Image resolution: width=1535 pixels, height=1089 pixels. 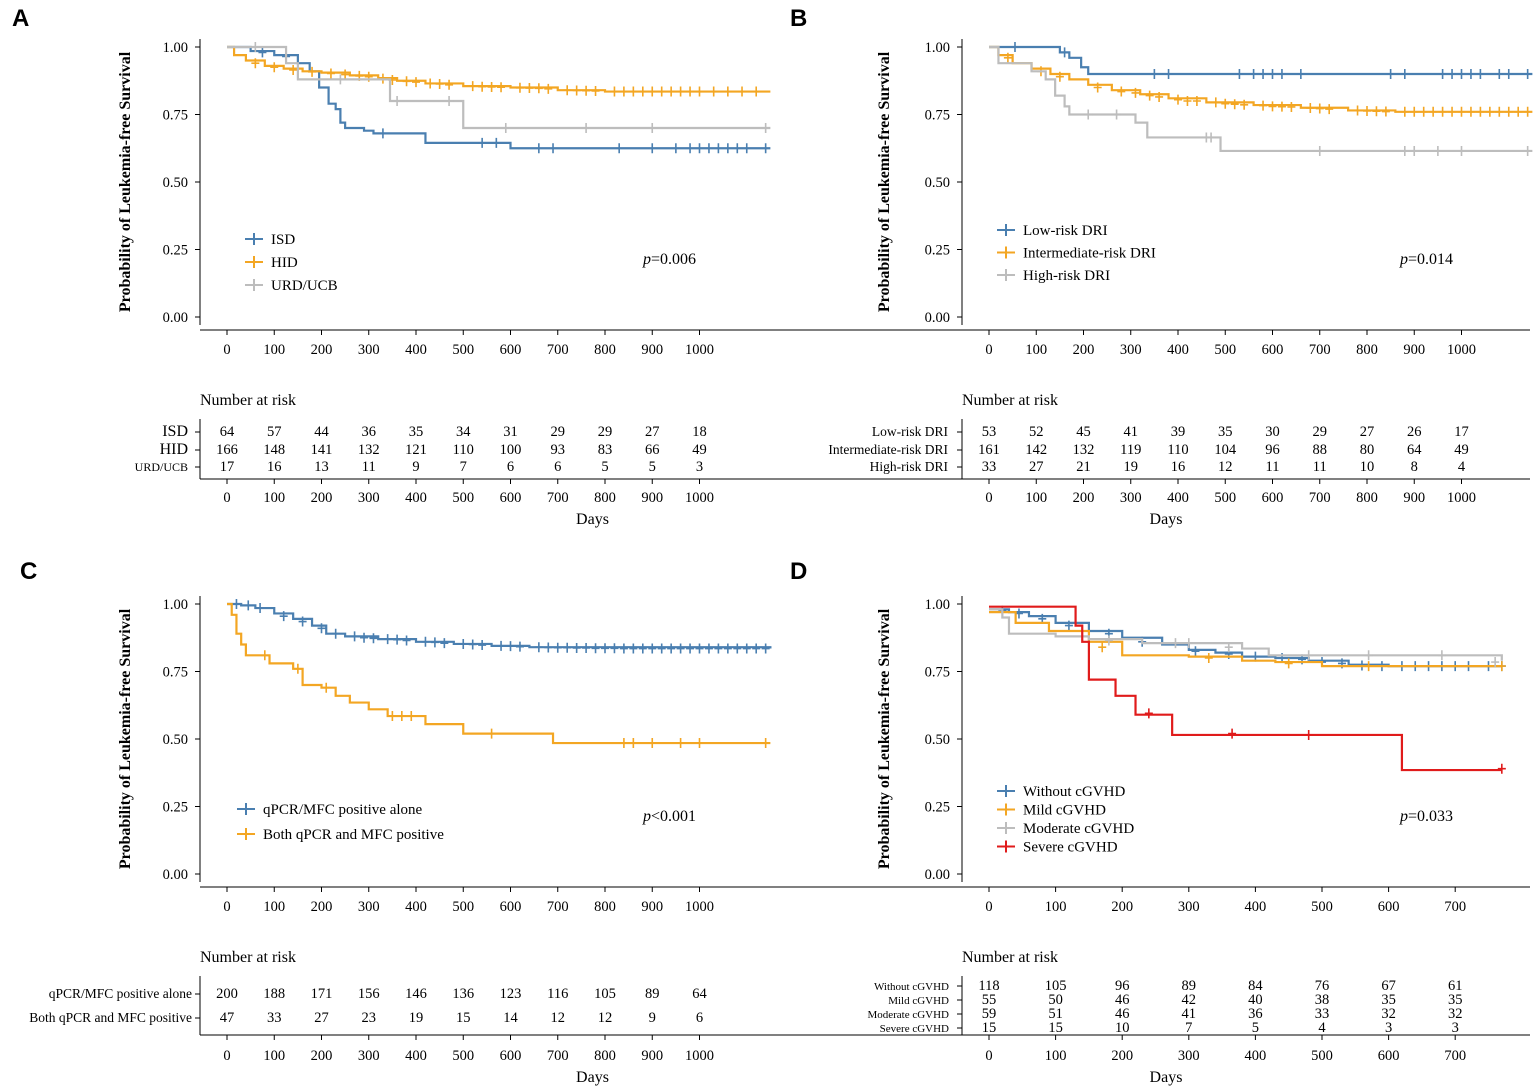 What do you see at coordinates (908, 1015) in the screenshot?
I see `risk-row-label: Moderate cGVHD` at bounding box center [908, 1015].